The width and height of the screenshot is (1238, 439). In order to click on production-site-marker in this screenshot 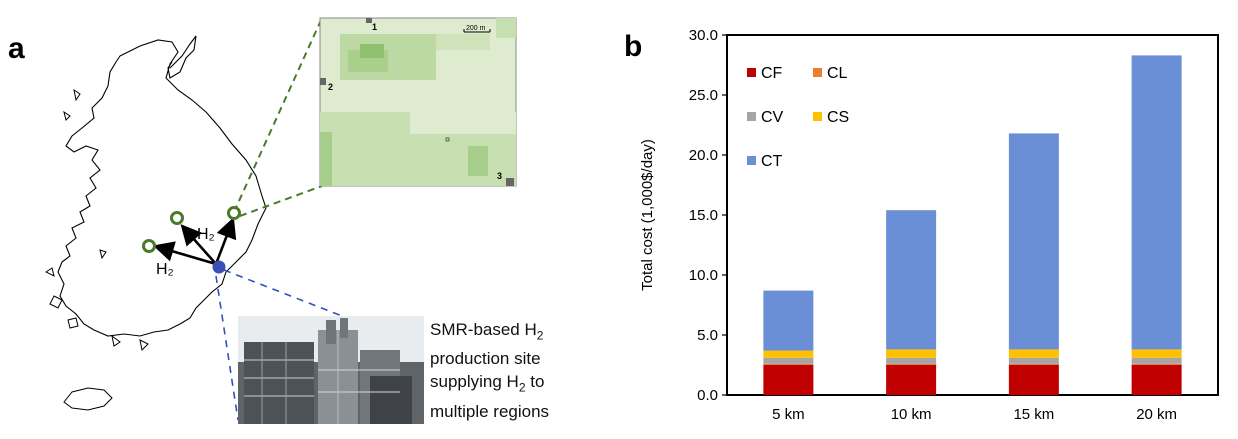, I will do `click(219, 267)`.